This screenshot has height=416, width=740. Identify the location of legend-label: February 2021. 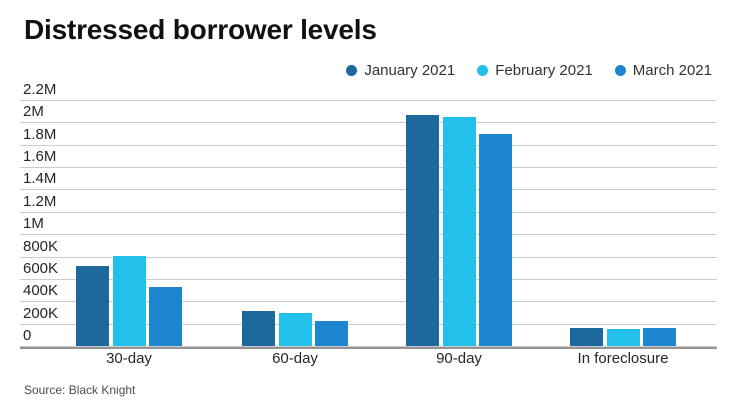
(544, 70).